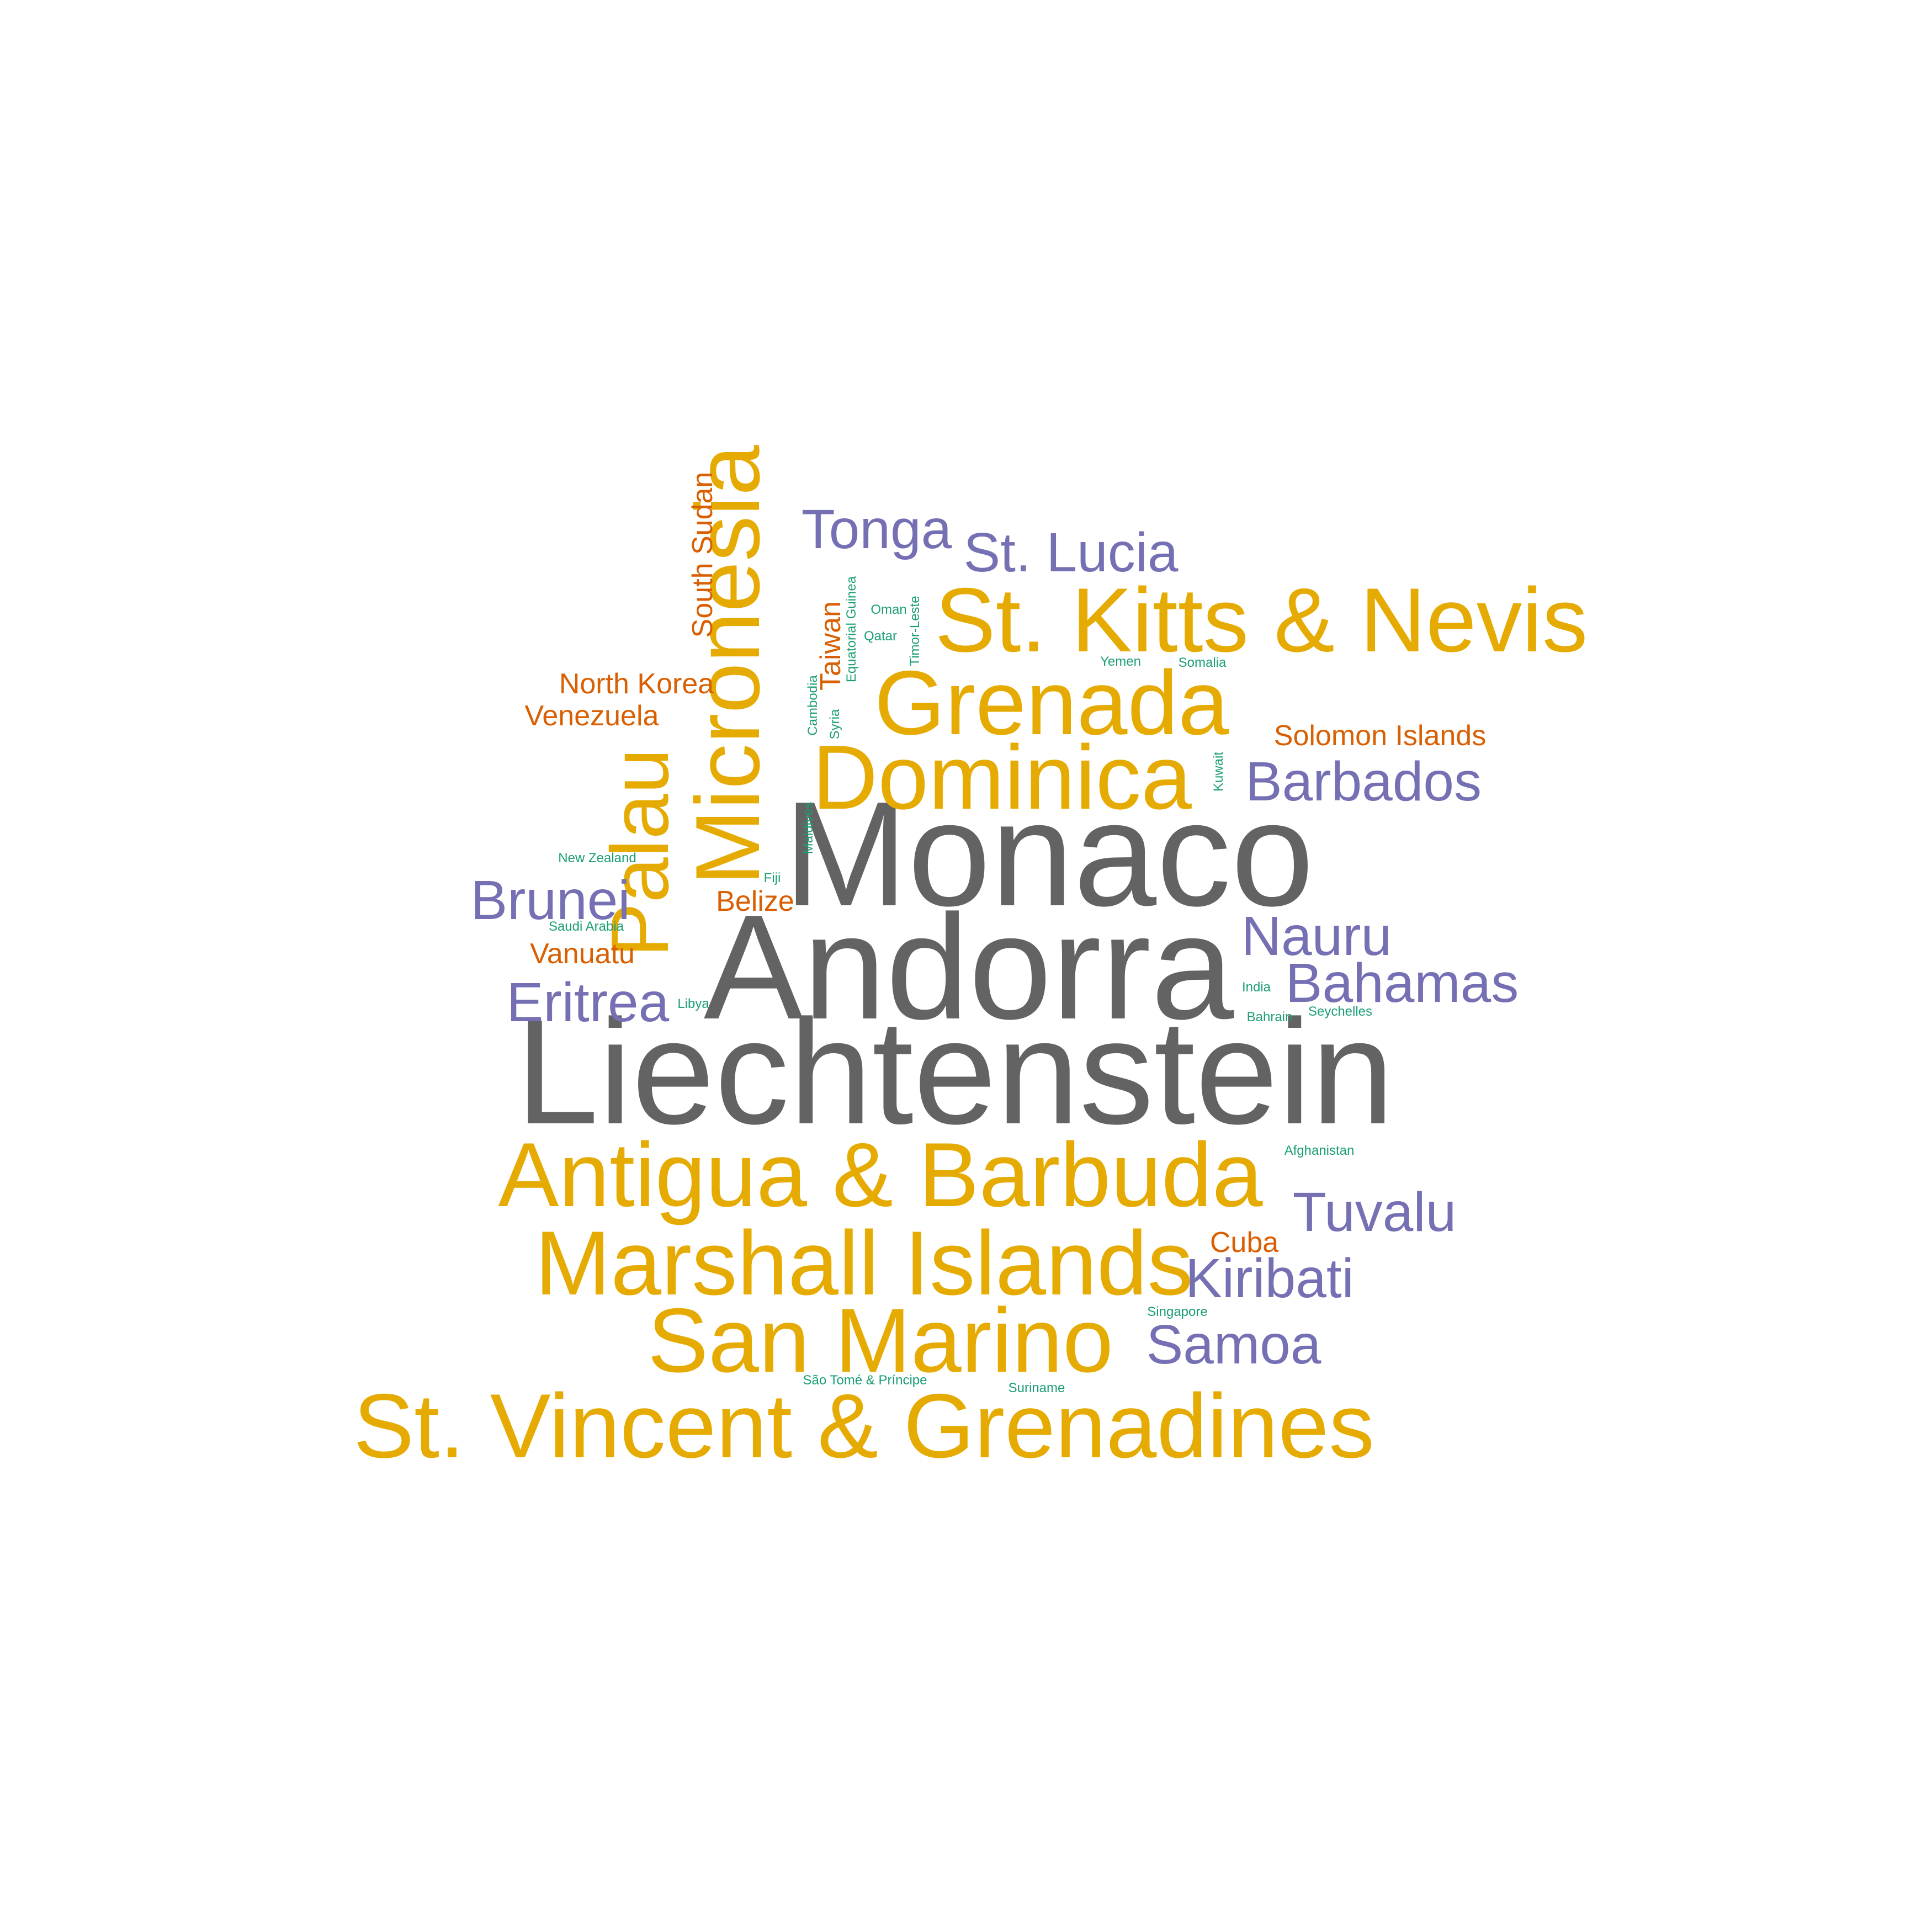 This screenshot has height=1932, width=1932. Describe the element at coordinates (970, 967) in the screenshot. I see `word-andorra: Andorra` at that location.